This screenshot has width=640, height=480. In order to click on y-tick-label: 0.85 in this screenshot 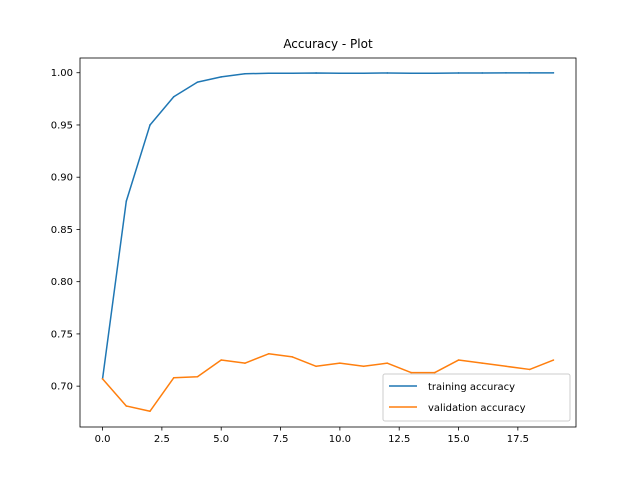, I will do `click(62, 230)`.